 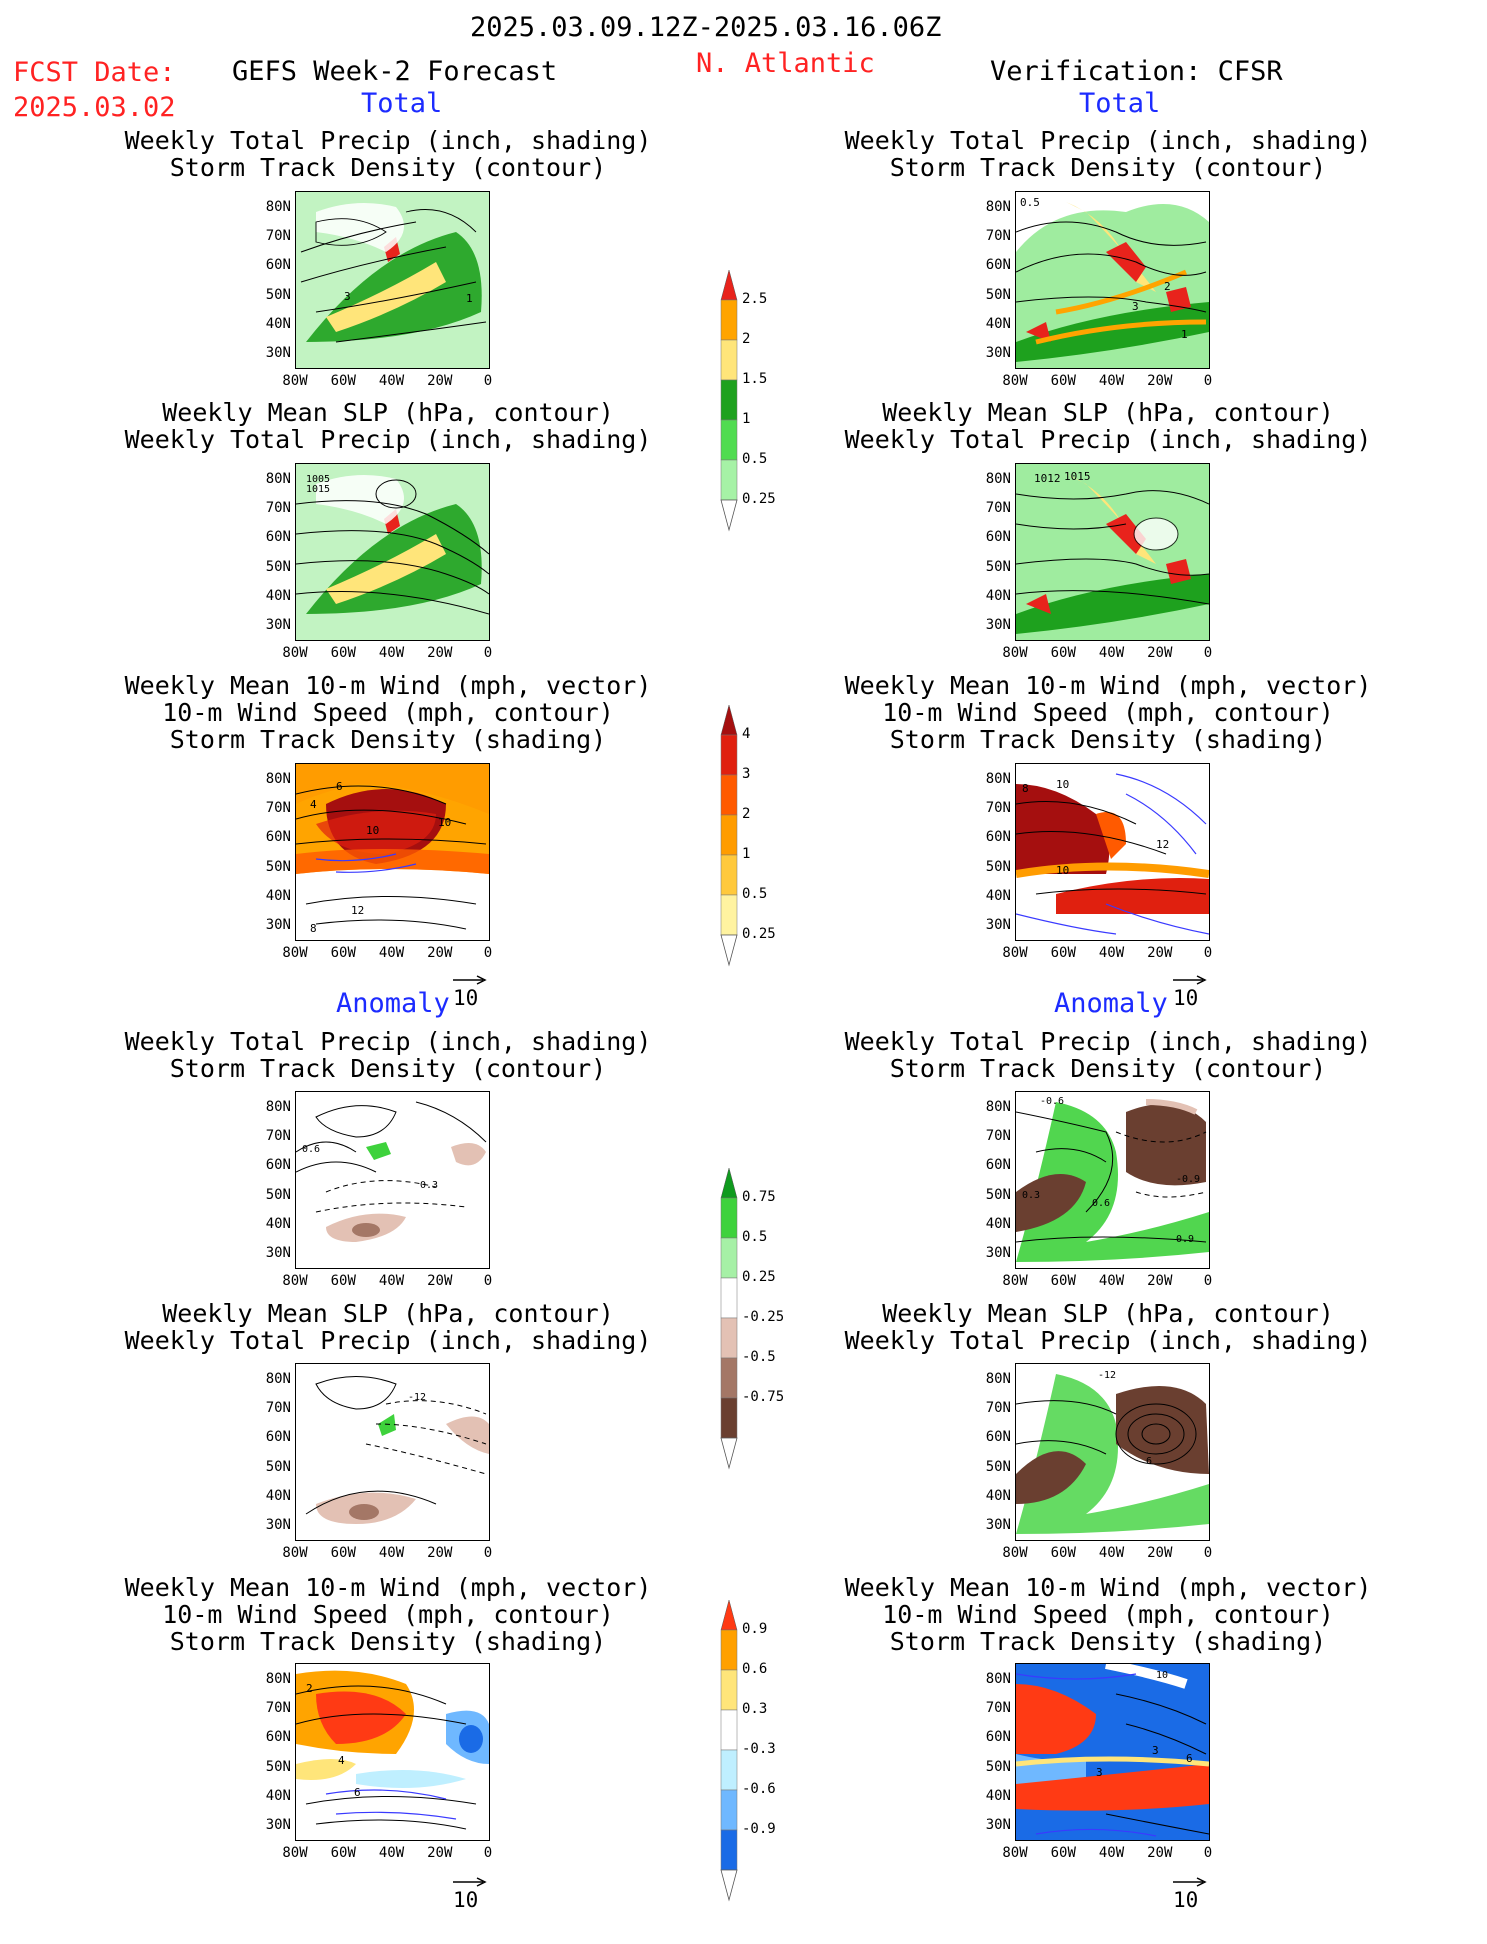 What do you see at coordinates (729, 1615) in the screenshot?
I see `colorbar-top-triangle` at bounding box center [729, 1615].